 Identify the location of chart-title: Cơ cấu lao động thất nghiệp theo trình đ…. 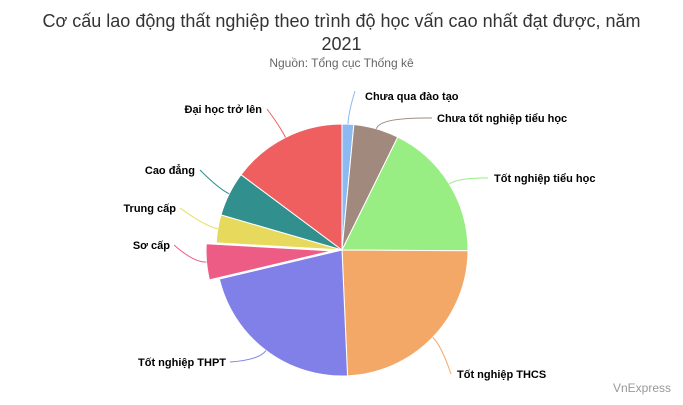
(341, 33).